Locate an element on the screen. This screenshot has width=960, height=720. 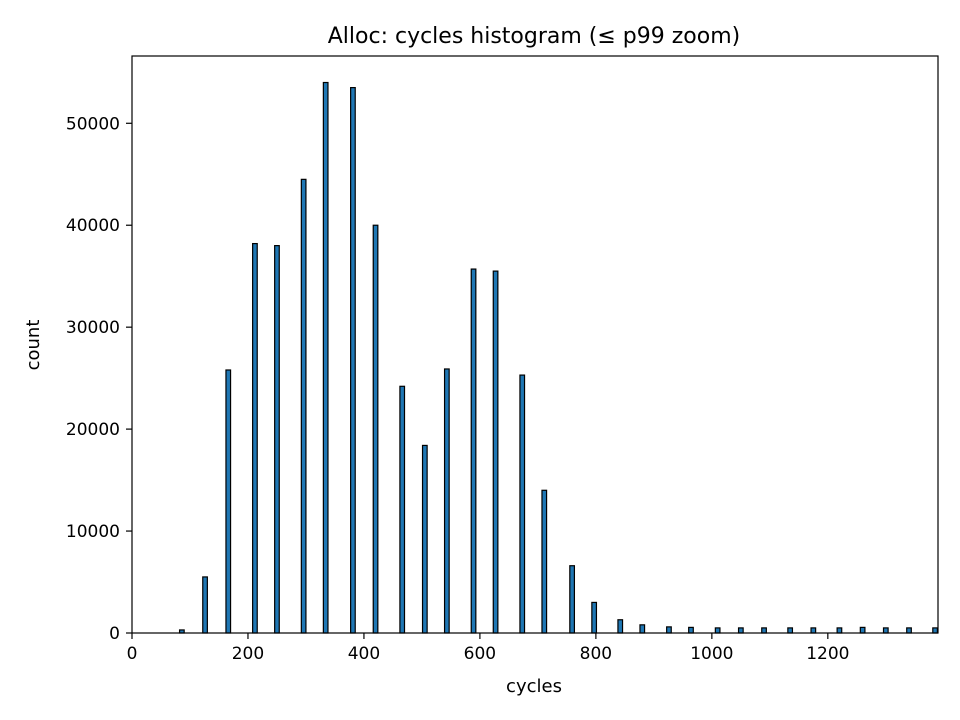
x-axis: 0 200 400 600 800 1000 1200 is located at coordinates (488, 648).